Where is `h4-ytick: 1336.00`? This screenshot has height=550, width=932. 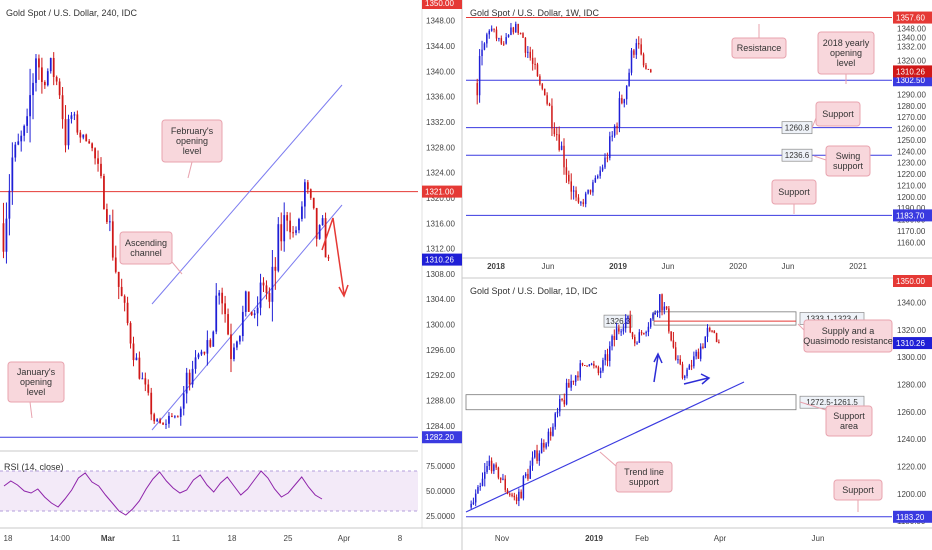 h4-ytick: 1336.00 is located at coordinates (440, 97).